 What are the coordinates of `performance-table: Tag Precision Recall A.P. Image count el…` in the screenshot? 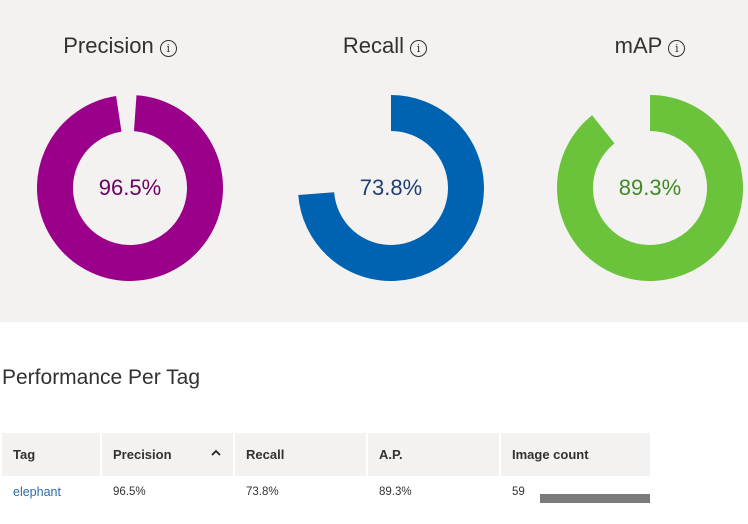 It's located at (326, 470).